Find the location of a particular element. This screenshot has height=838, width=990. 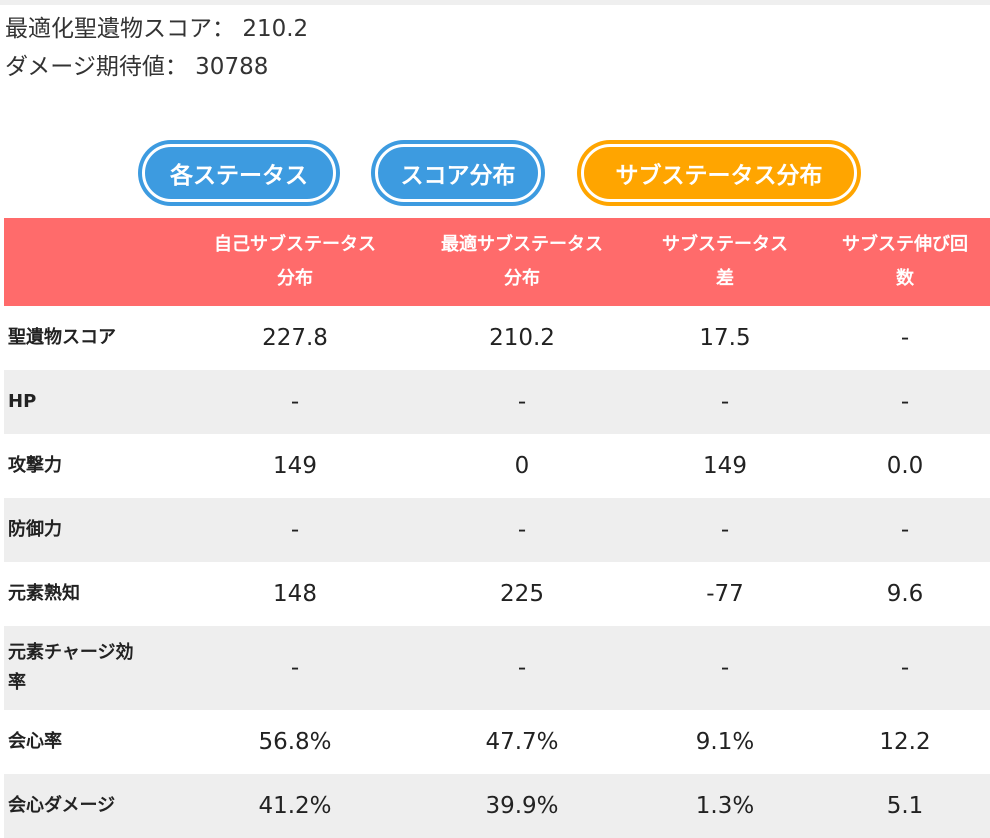

tab-each-status-label: 各ステータス is located at coordinates (239, 173).